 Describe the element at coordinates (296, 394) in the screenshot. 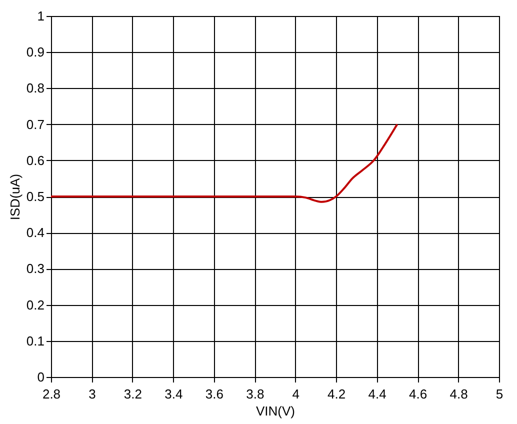

I see `x-tick-label: 4` at that location.